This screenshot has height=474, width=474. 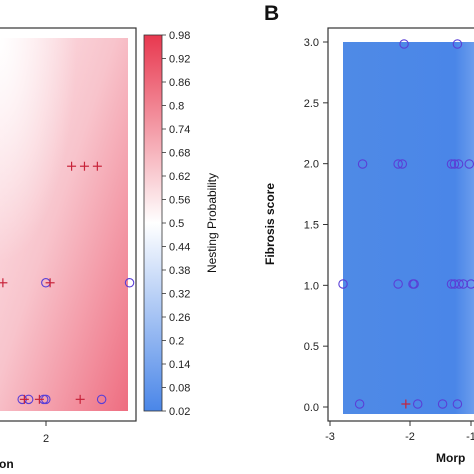 What do you see at coordinates (410, 437) in the screenshot?
I see `panel-b-x-tick-label: -2` at bounding box center [410, 437].